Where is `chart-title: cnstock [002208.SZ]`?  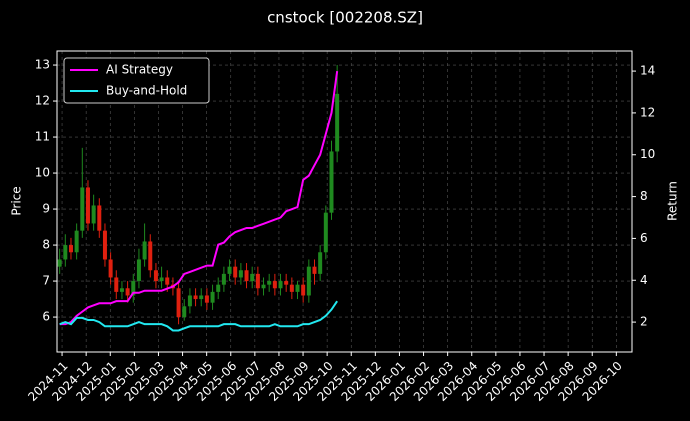 chart-title: cnstock [002208.SZ] is located at coordinates (345, 18).